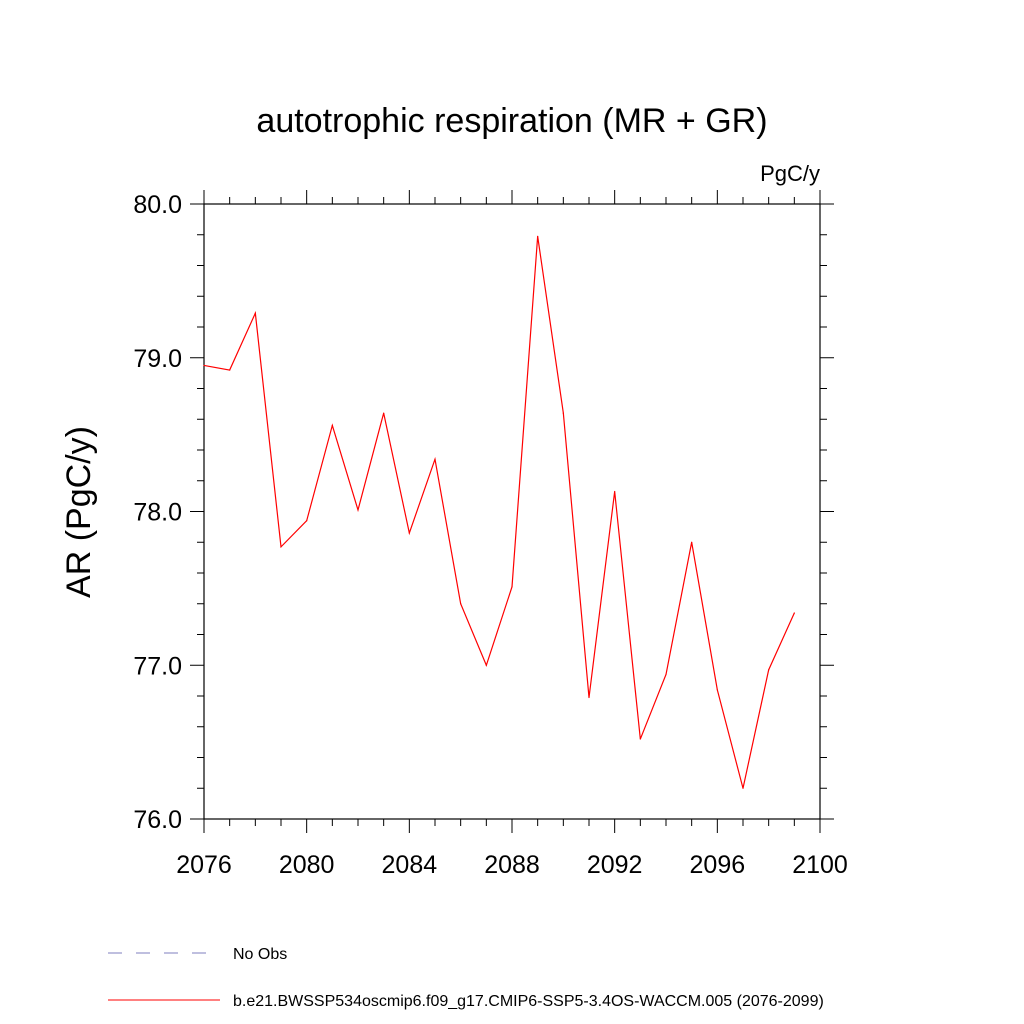 The height and width of the screenshot is (1024, 1024). What do you see at coordinates (157, 820) in the screenshot?
I see `y-tick-label: 76.0` at bounding box center [157, 820].